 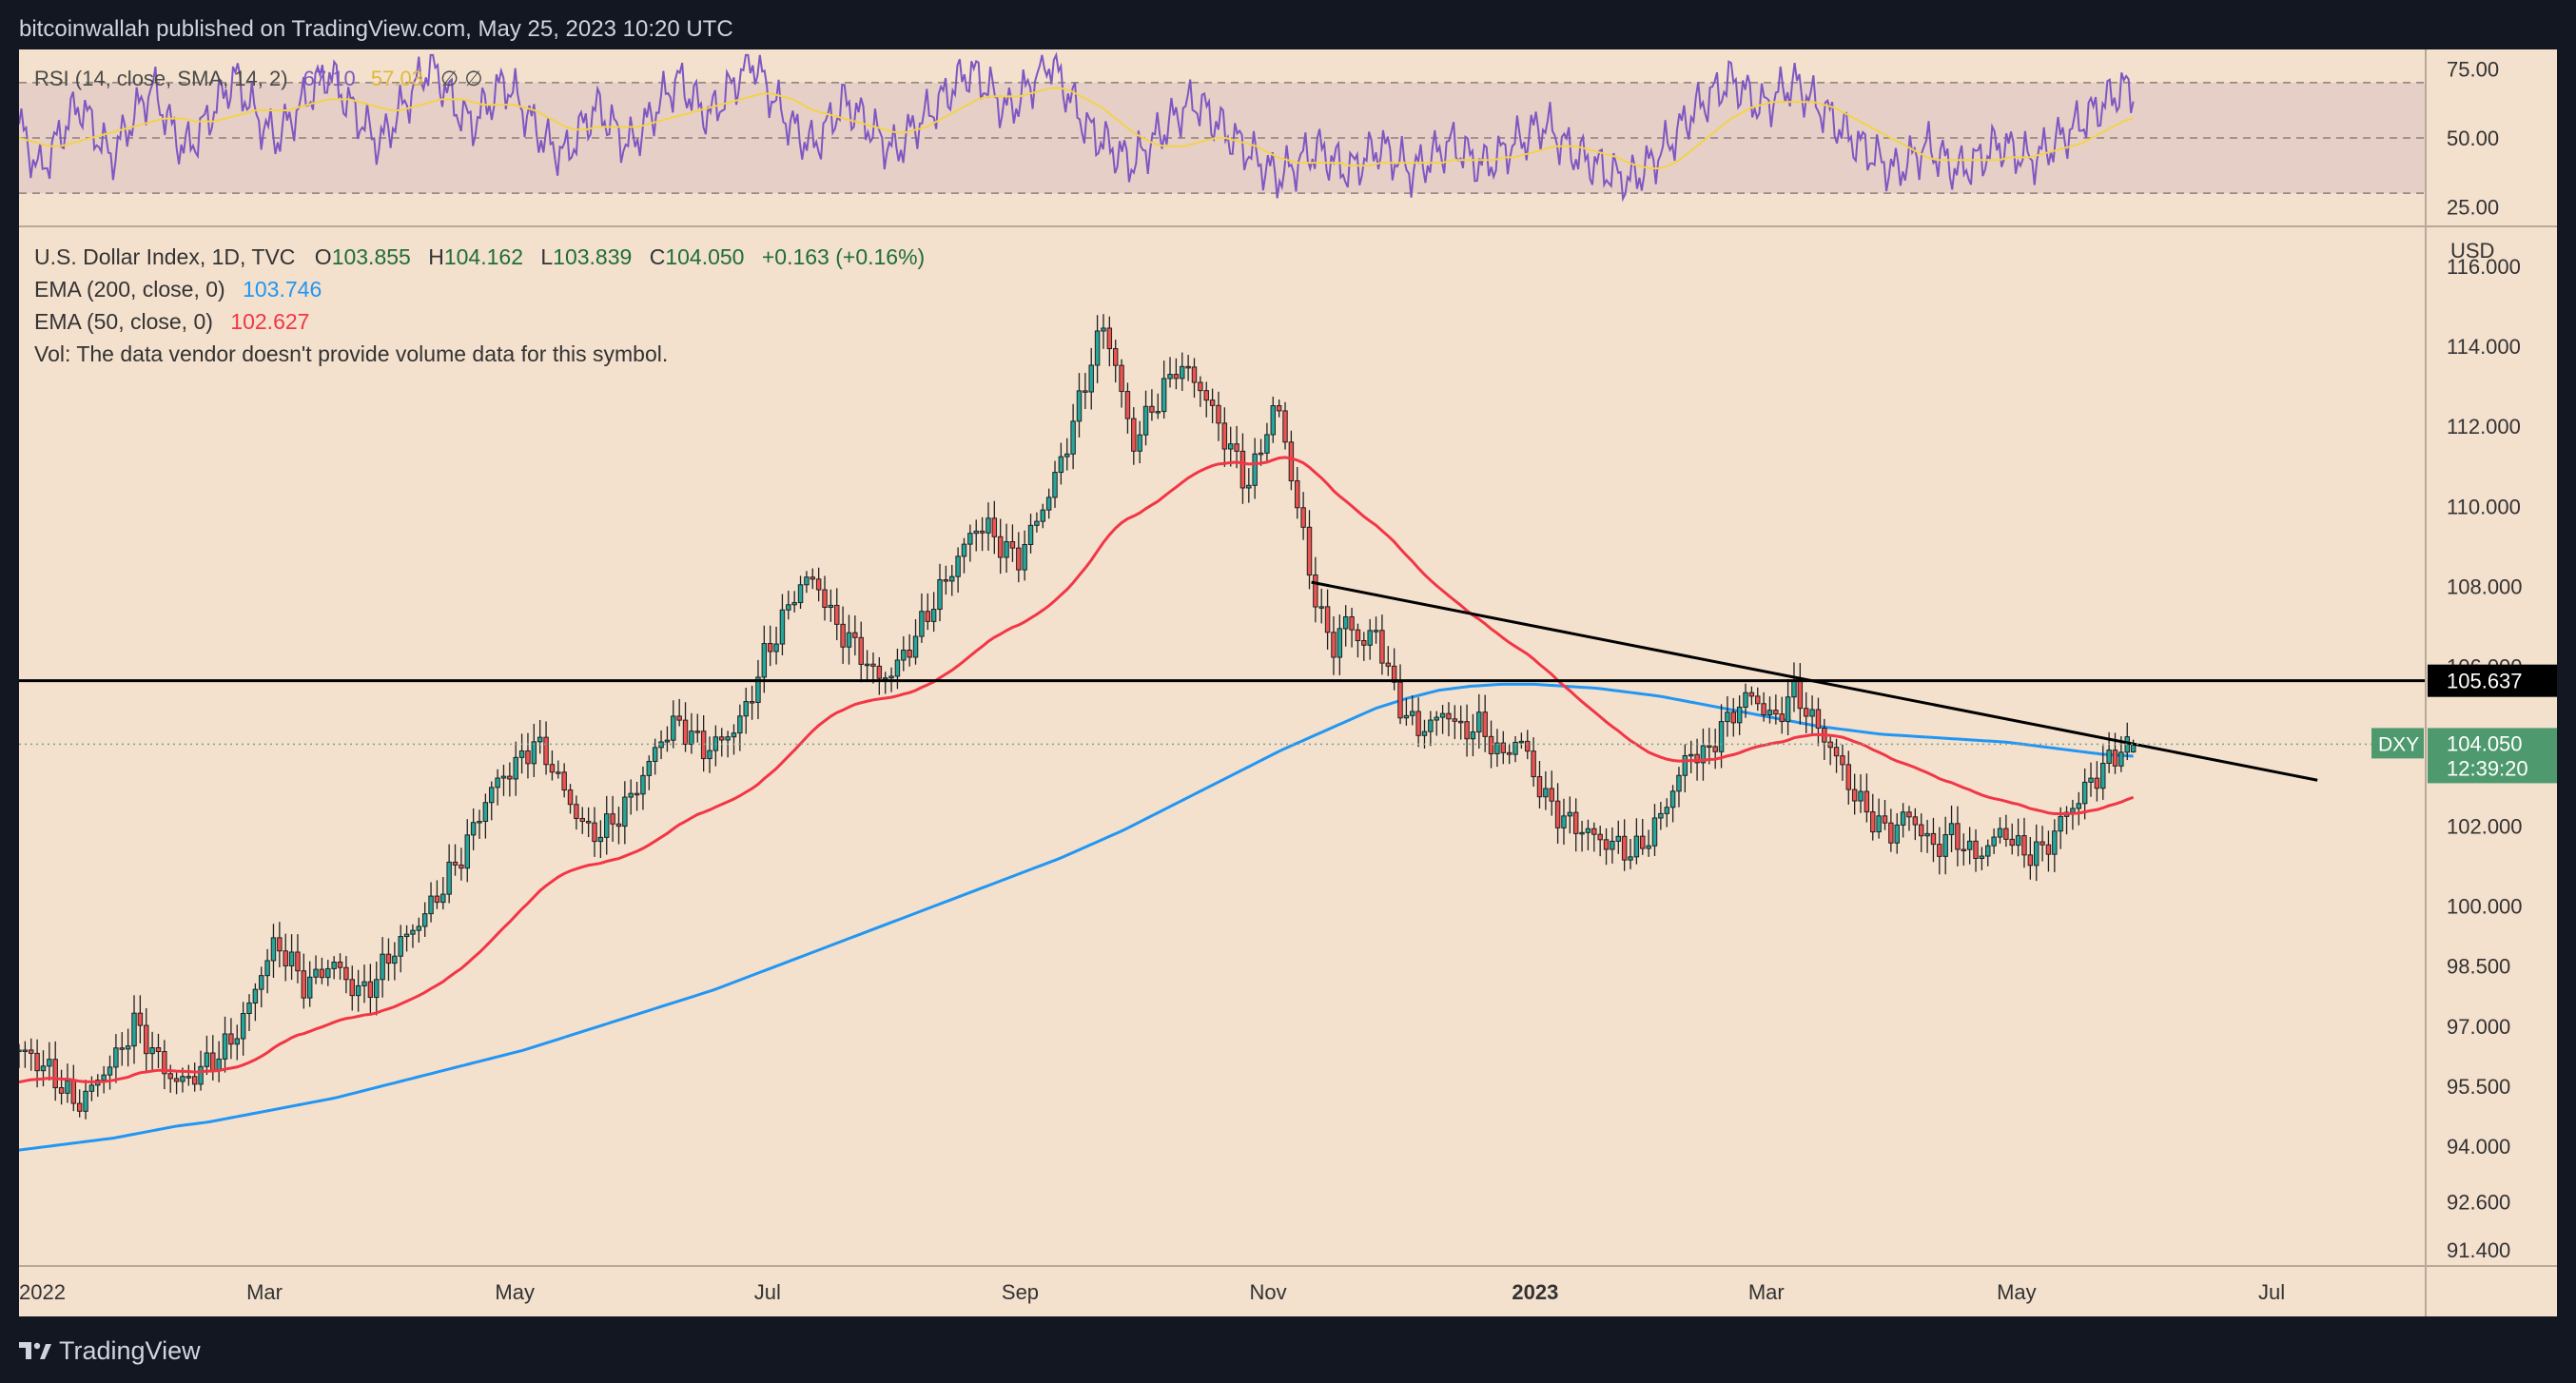 What do you see at coordinates (2485, 586) in the screenshot?
I see `price-tick-label: 108.000` at bounding box center [2485, 586].